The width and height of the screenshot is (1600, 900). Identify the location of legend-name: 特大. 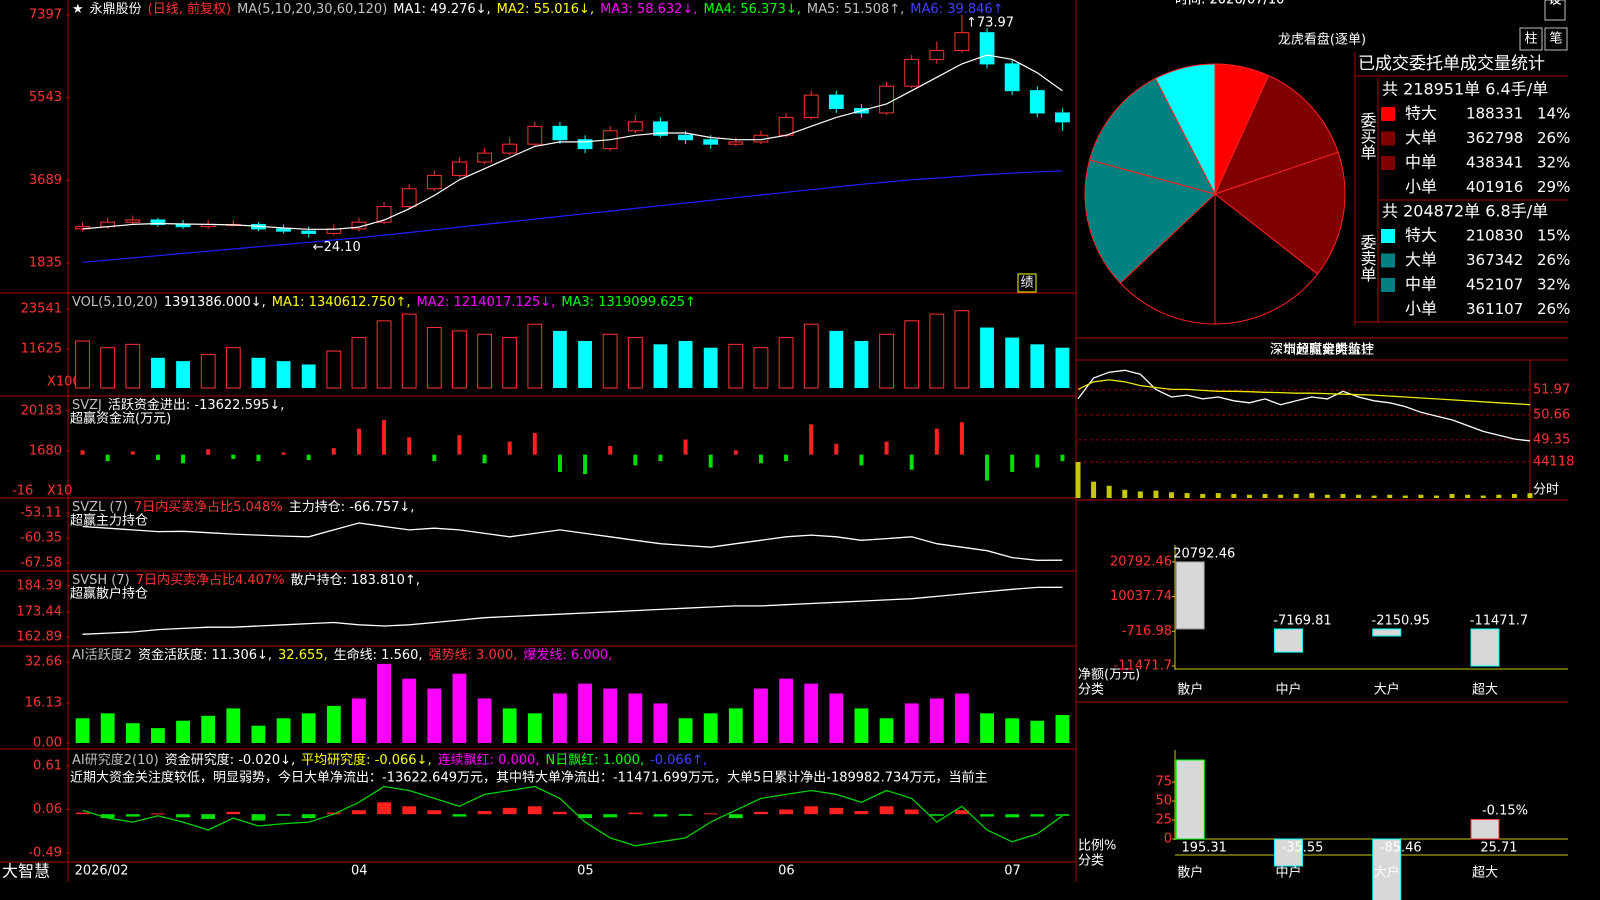
(1421, 235).